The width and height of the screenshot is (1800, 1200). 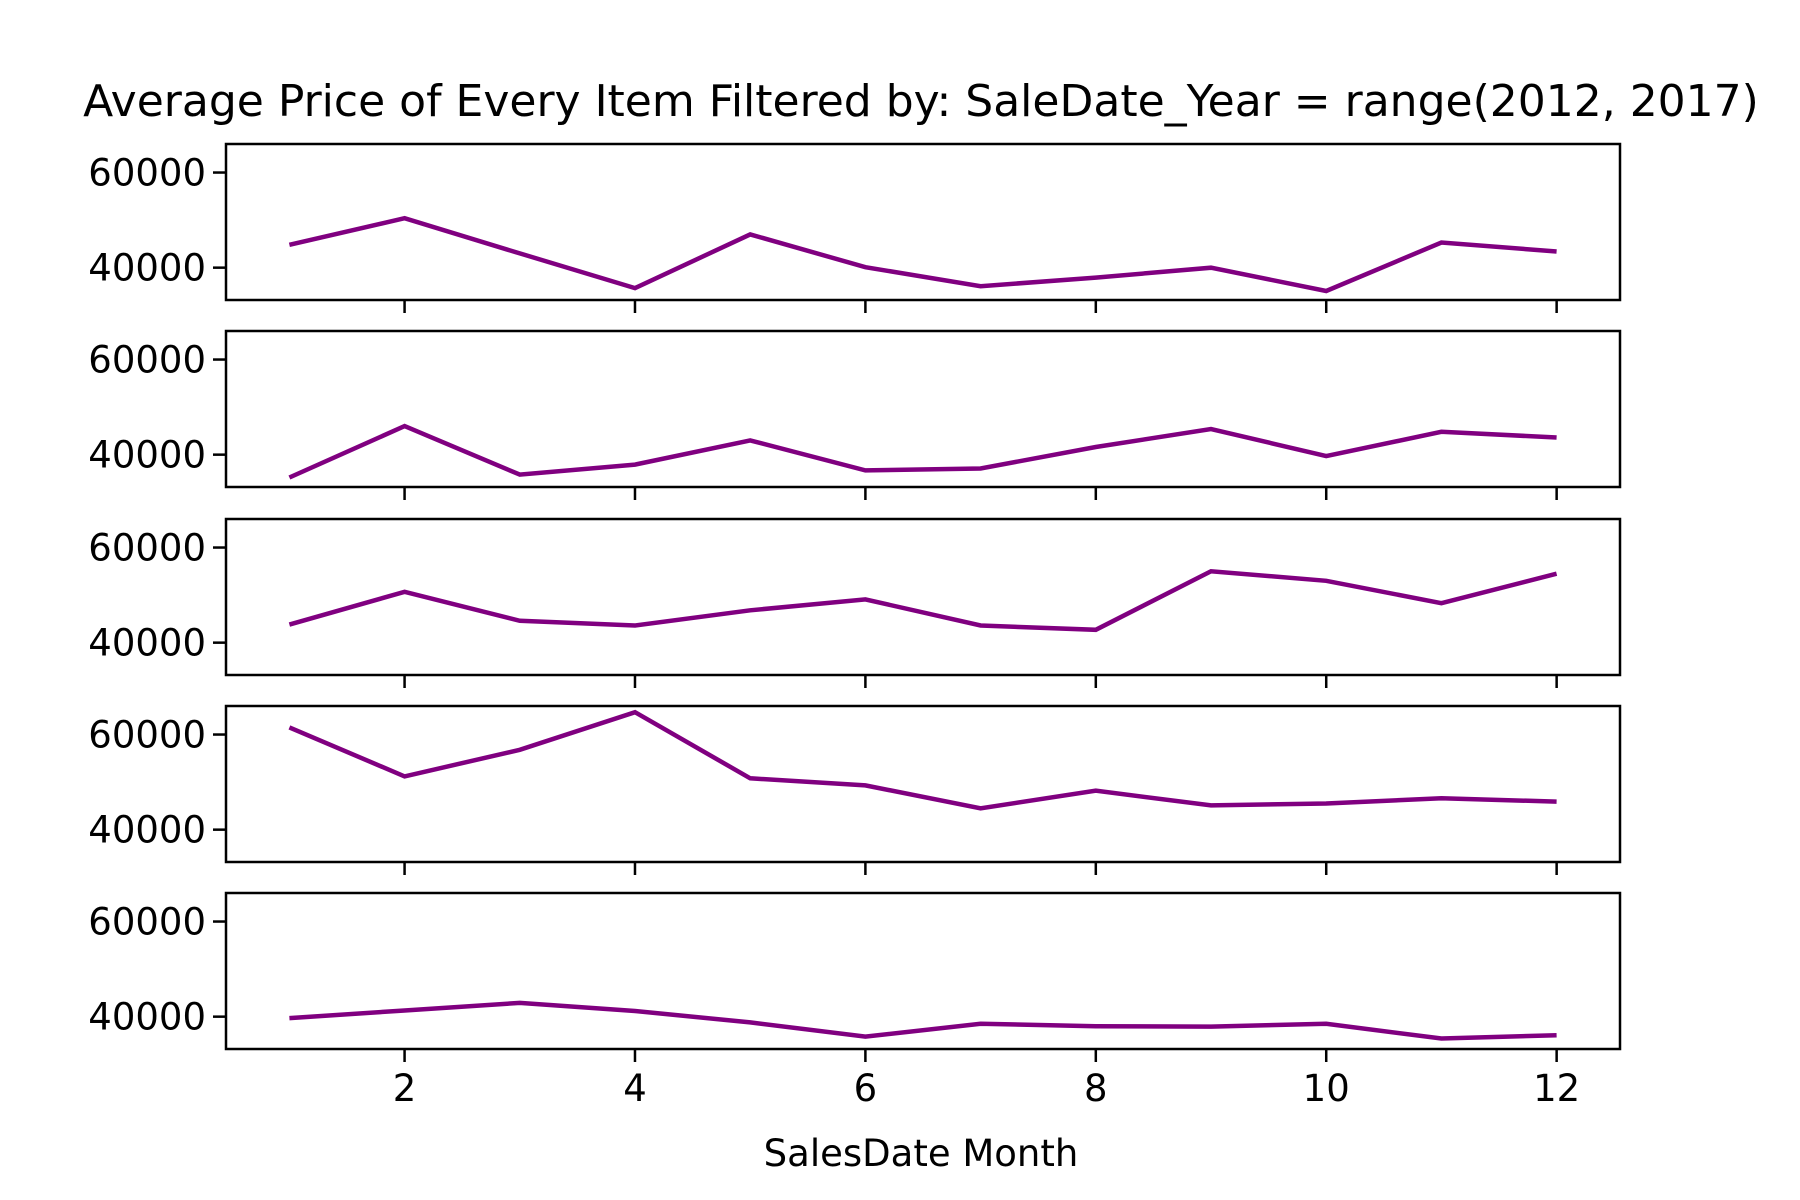 I want to click on x-tick-label: 8, so click(x=1096, y=1088).